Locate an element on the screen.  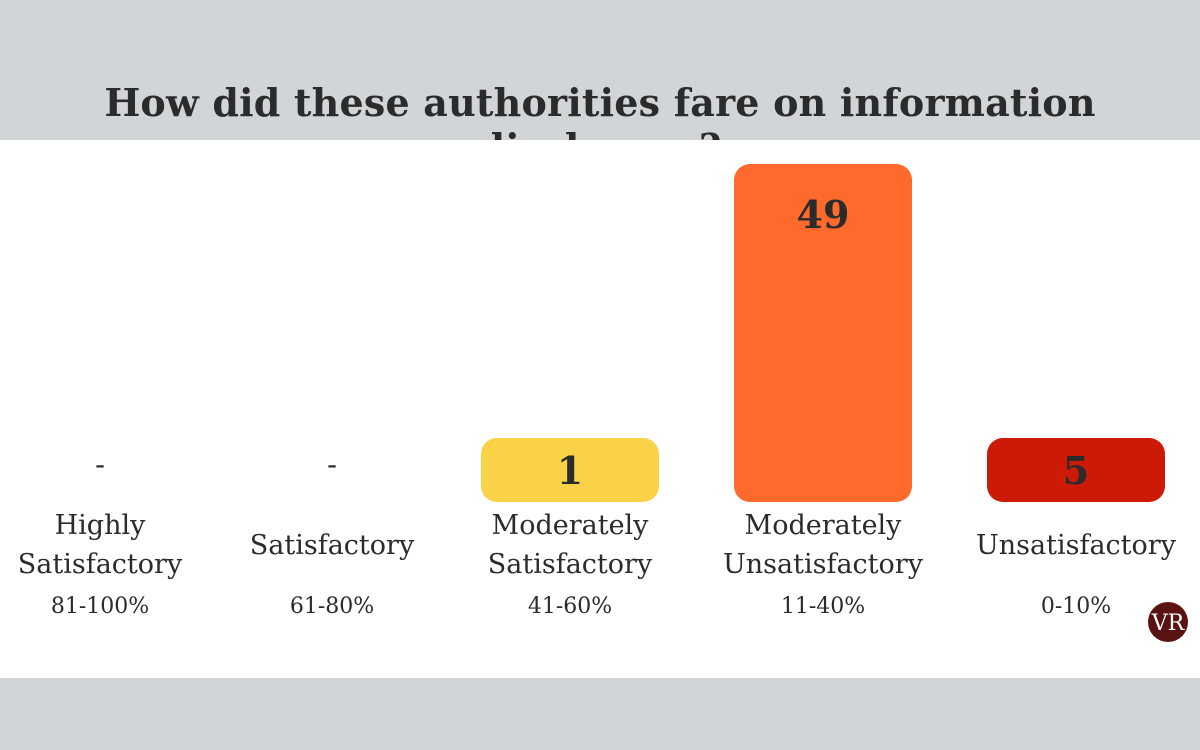
category-label: Satisfactory is located at coordinates (332, 545).